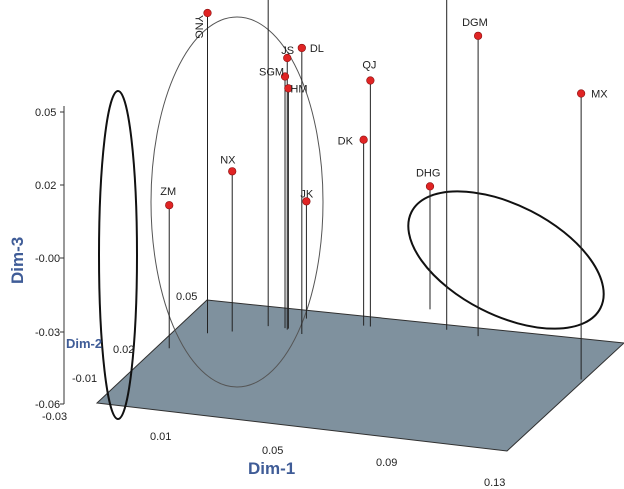 This screenshot has height=489, width=624. I want to click on x-tick-label: 0.09, so click(386, 463).